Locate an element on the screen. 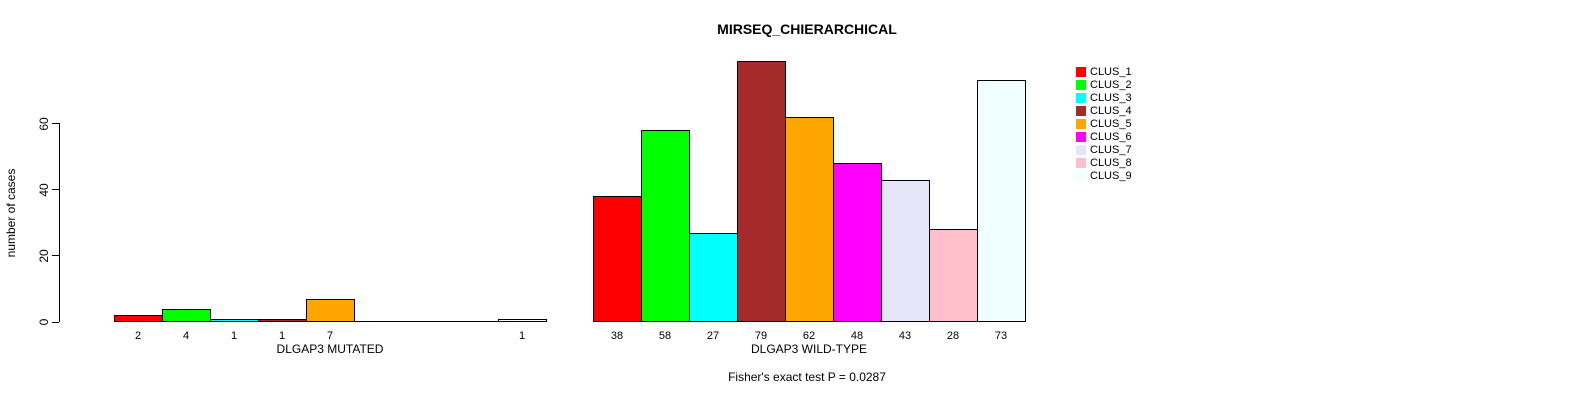  bar-value-label: 27 is located at coordinates (713, 336).